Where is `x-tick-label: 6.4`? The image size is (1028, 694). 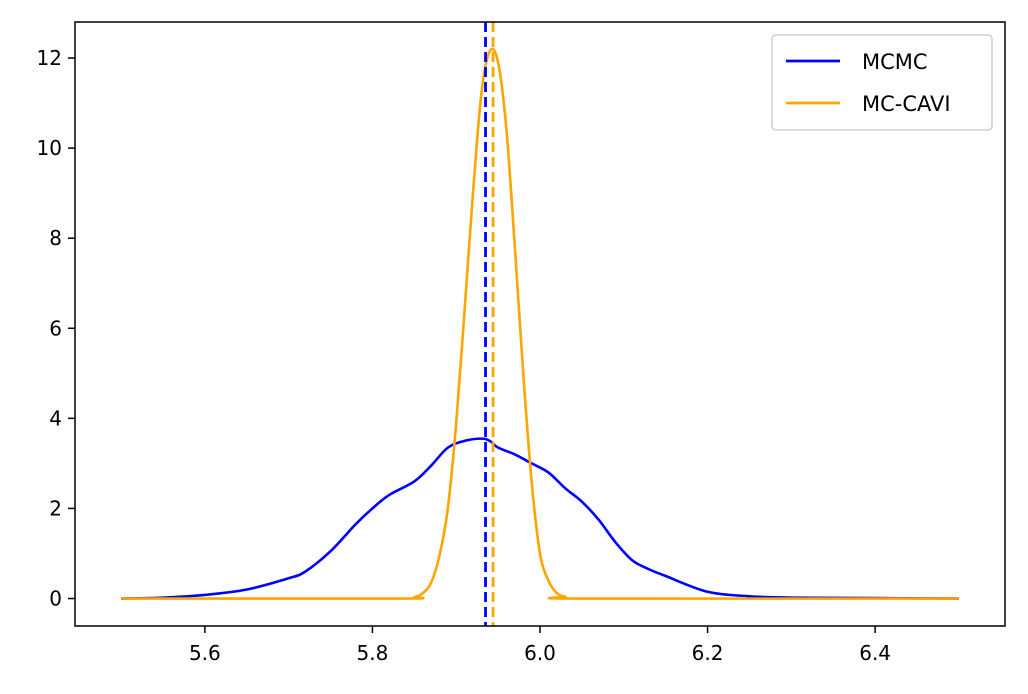
x-tick-label: 6.4 is located at coordinates (875, 653).